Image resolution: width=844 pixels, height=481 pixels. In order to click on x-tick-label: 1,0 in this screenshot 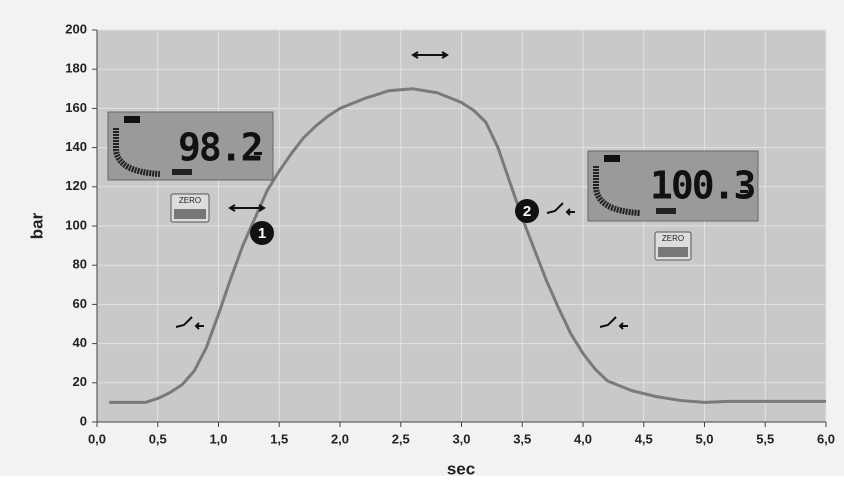, I will do `click(218, 438)`.